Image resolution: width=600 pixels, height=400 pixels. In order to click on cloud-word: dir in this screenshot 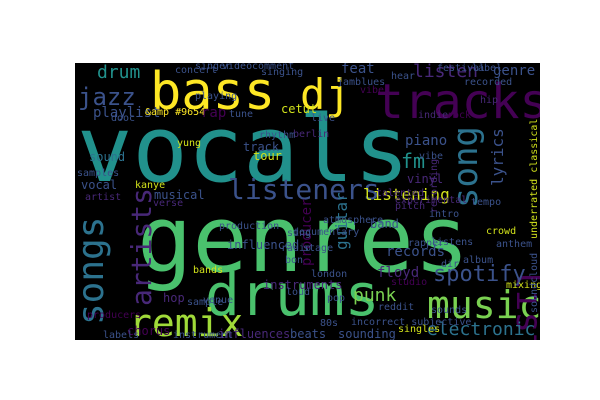, I will do `click(450, 264)`.